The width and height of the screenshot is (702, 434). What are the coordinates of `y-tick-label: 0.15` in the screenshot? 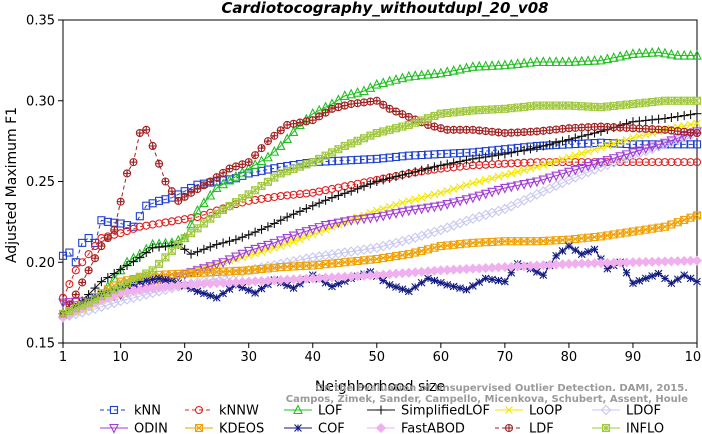 It's located at (40, 344).